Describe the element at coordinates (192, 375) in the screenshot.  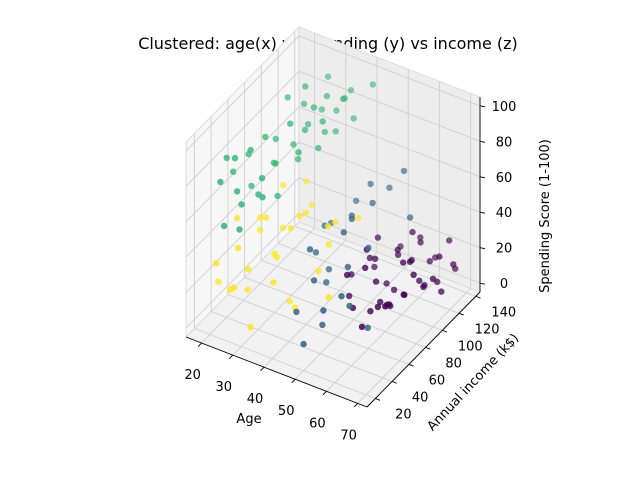
I see `x-tick-label-0: 20` at that location.